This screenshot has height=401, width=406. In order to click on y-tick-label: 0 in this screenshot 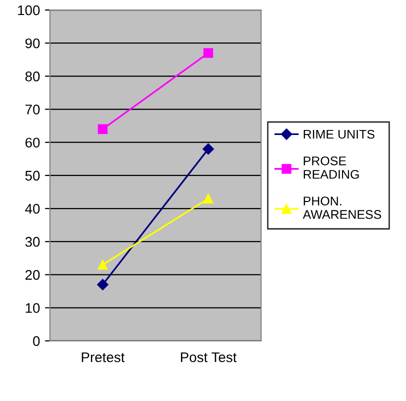, I will do `click(36, 341)`.